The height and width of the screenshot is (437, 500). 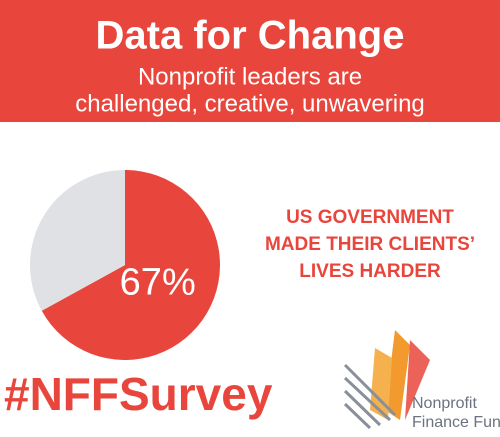 I want to click on pie-slice, so click(x=77, y=240).